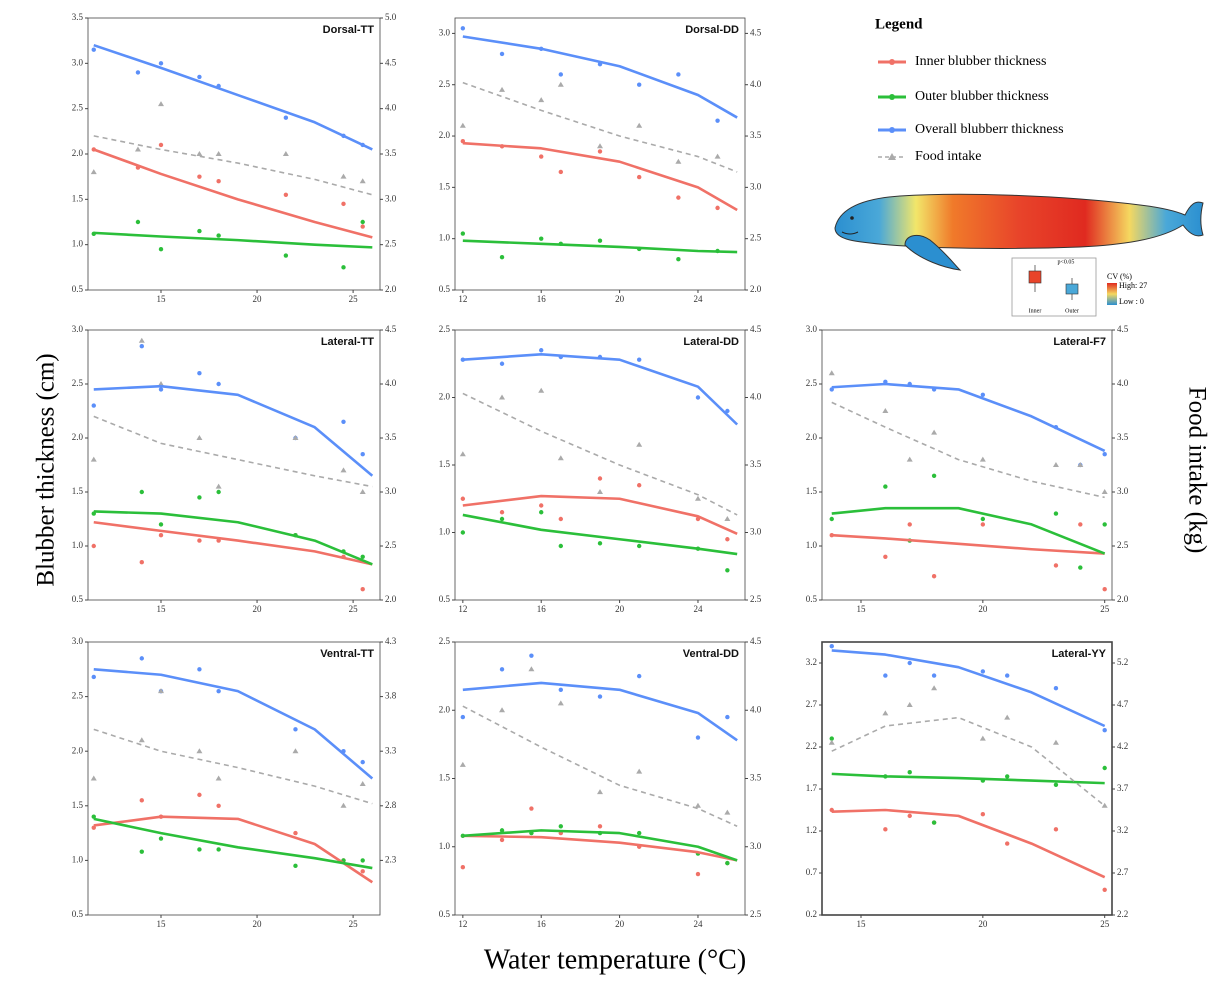 The width and height of the screenshot is (1223, 991). I want to click on legend-label: Overall blubberr thickness, so click(989, 129).